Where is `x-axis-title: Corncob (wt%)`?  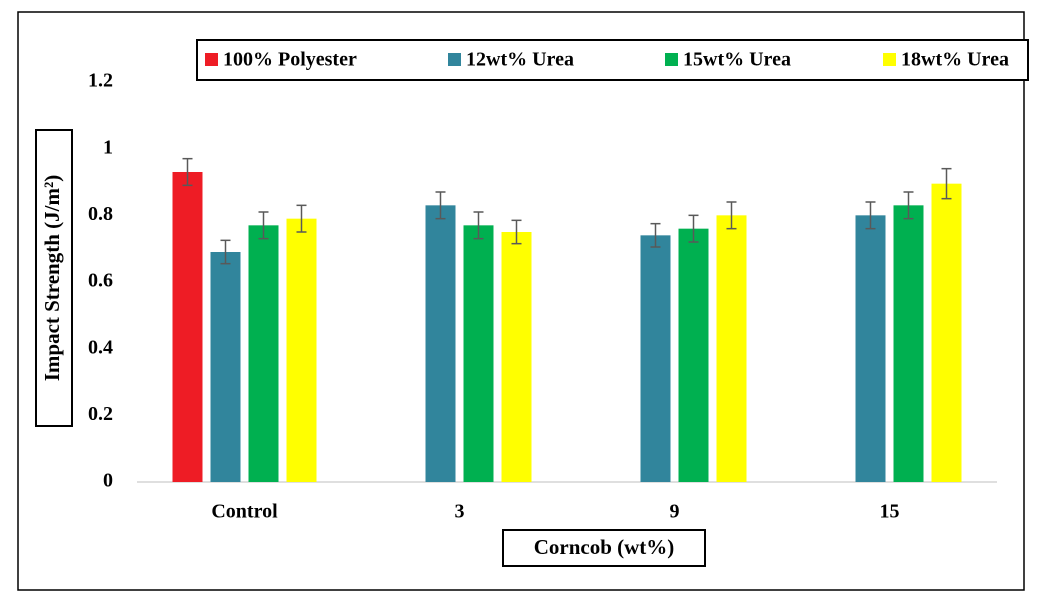
x-axis-title: Corncob (wt%) is located at coordinates (604, 547).